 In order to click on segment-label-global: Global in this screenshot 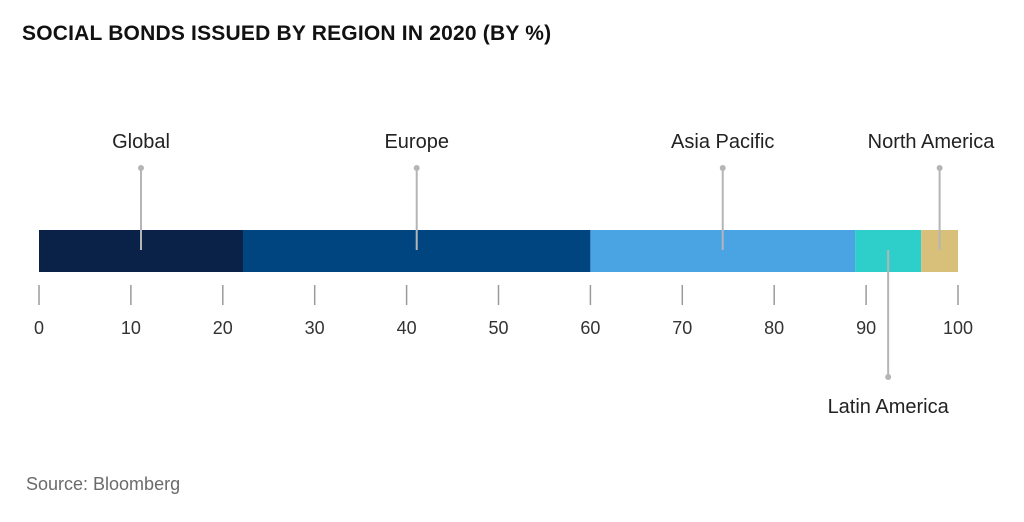, I will do `click(141, 142)`.